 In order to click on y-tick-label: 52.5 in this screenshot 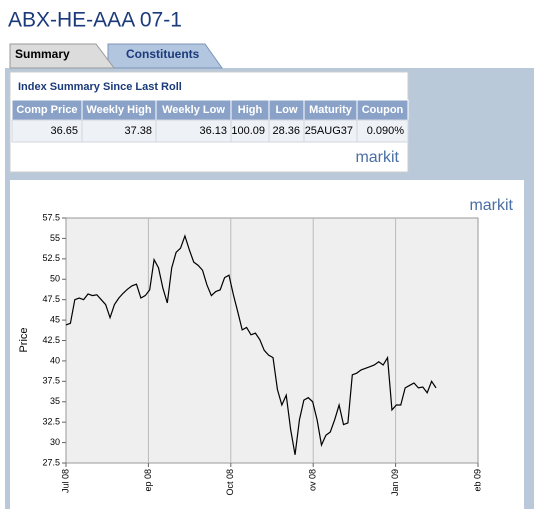, I will do `click(51, 258)`.